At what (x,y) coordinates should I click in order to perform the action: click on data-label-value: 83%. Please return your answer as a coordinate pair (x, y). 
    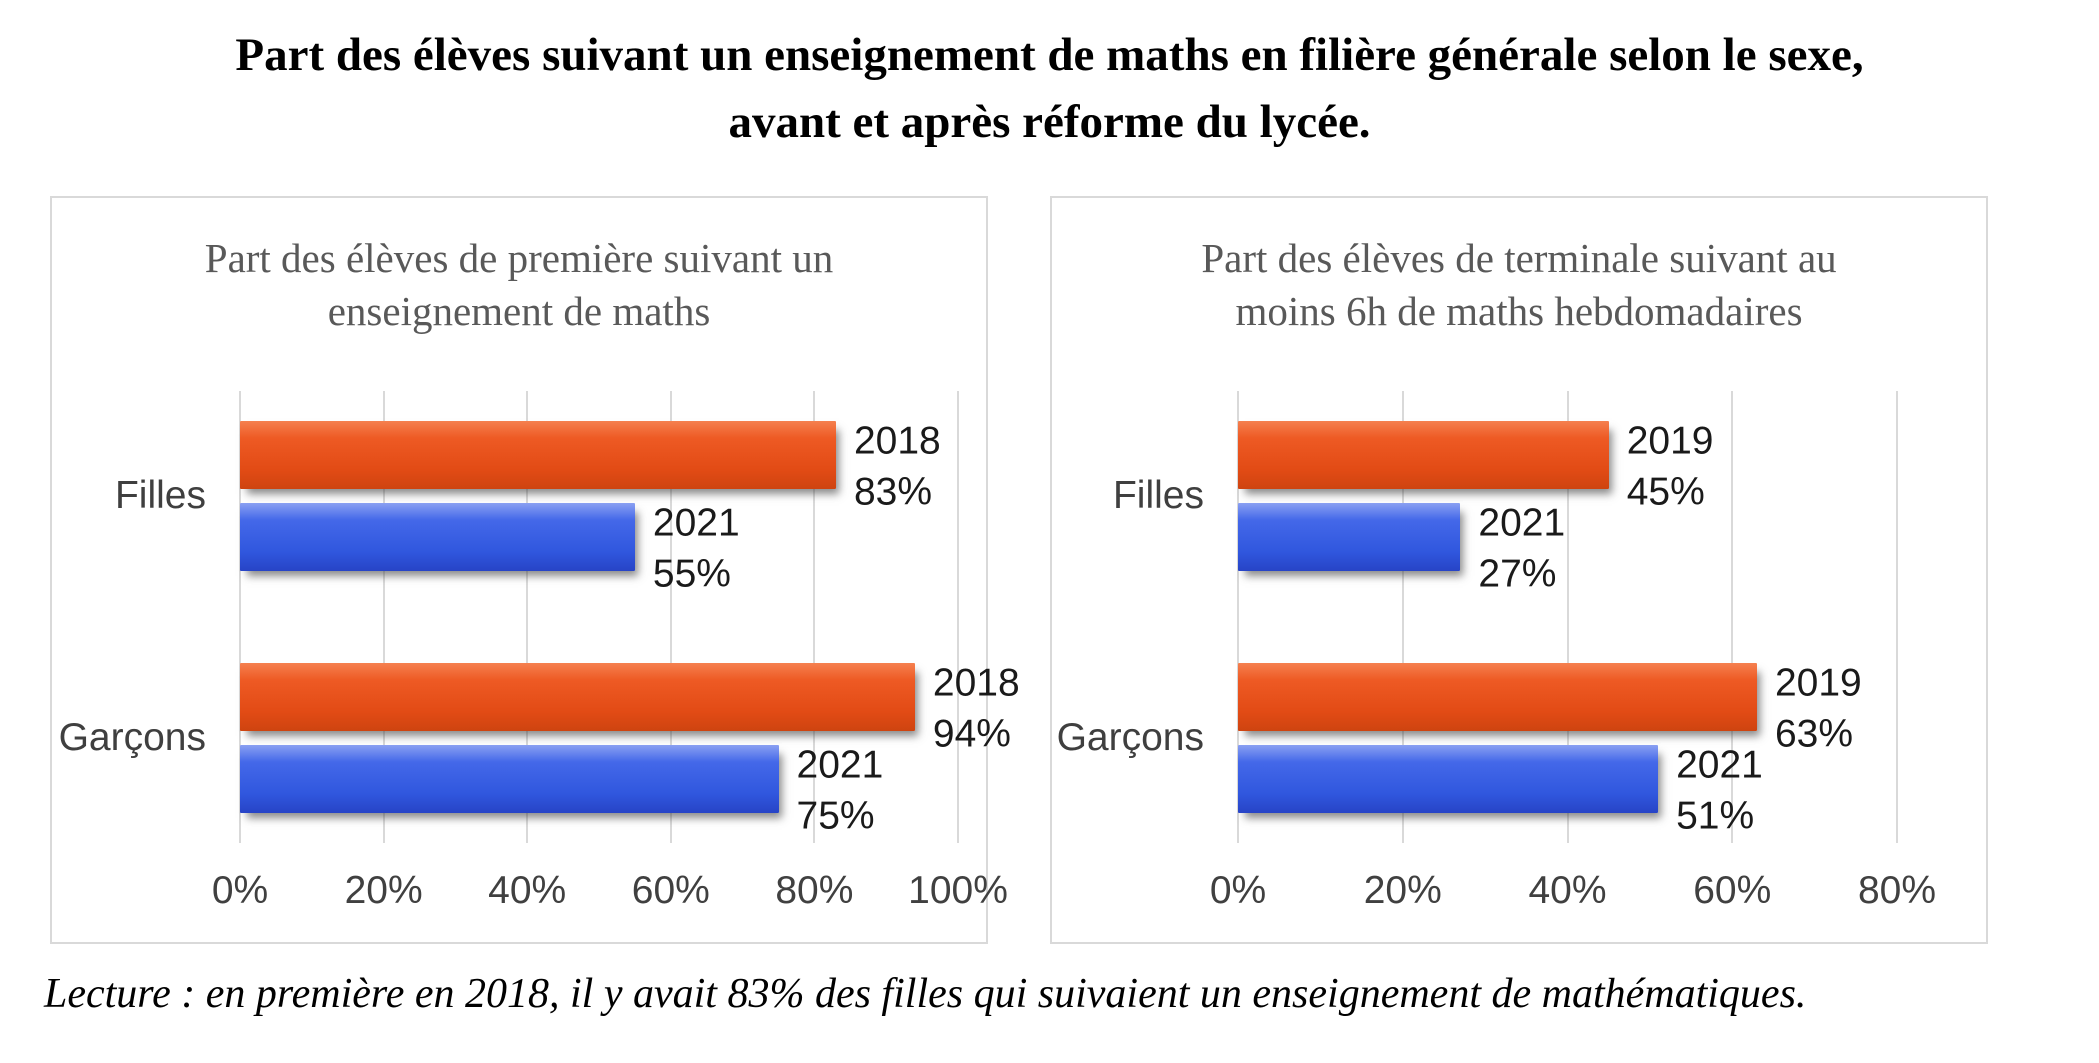
    Looking at the image, I should click on (892, 492).